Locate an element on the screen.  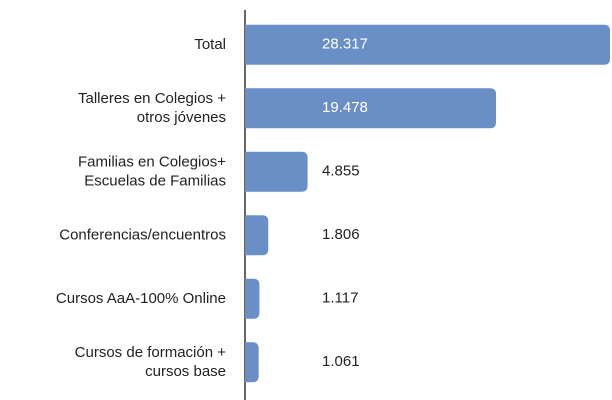
category-line: Talleres en Colegios + is located at coordinates (152, 98).